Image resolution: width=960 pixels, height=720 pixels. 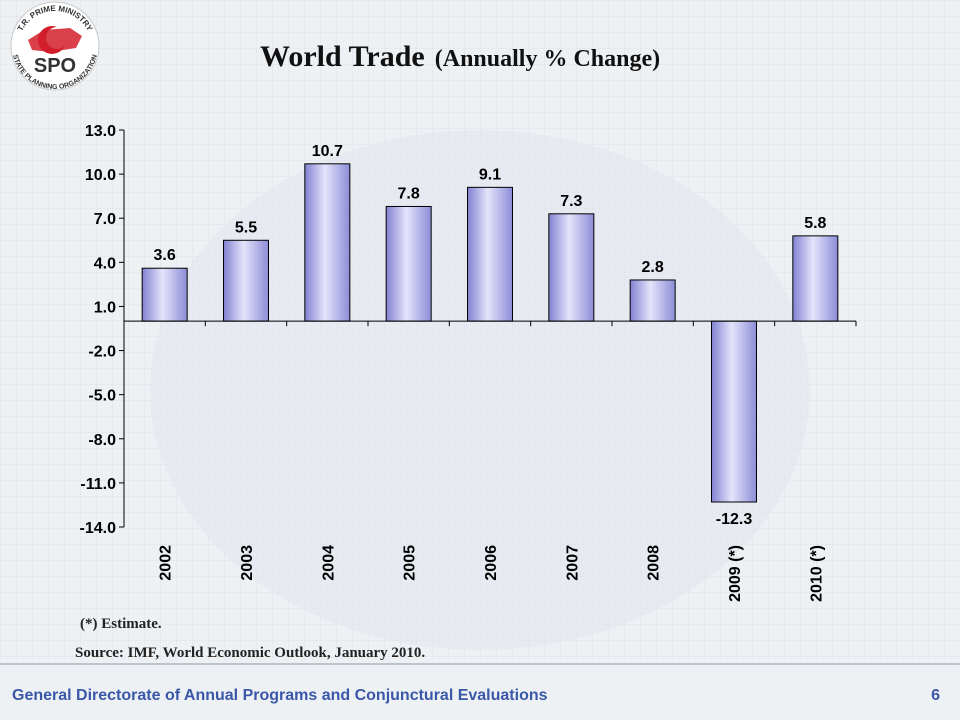 What do you see at coordinates (572, 563) in the screenshot?
I see `x-tick-label: 2007` at bounding box center [572, 563].